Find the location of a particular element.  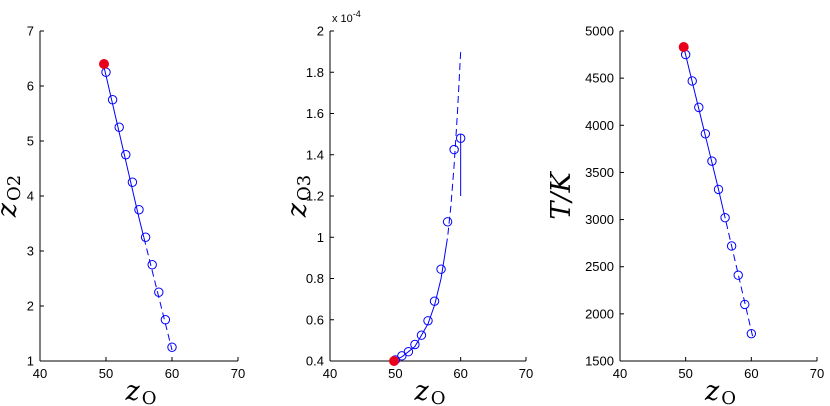

y-axis-label: zO2 is located at coordinates (12, 196).